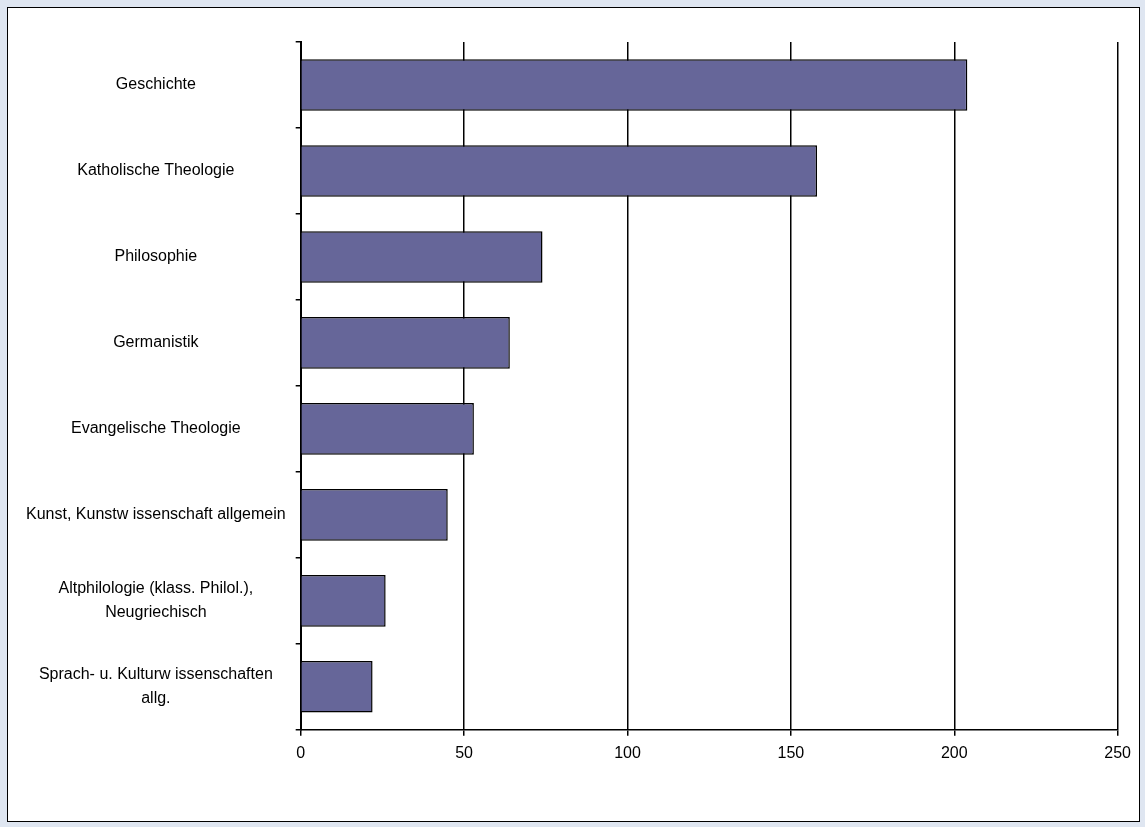  I want to click on y-tick-label: Geschichte, so click(155, 84).